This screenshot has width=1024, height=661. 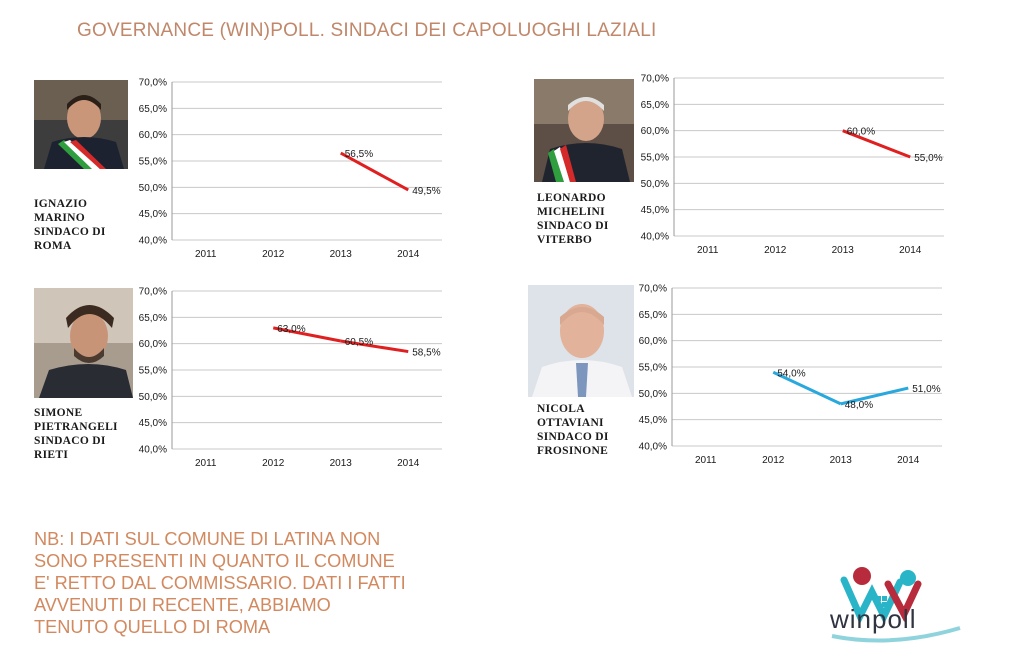 What do you see at coordinates (70, 225) in the screenshot?
I see `mayor-caption-marino: IGNAZIO MARINO SINDACO DI ROMA` at bounding box center [70, 225].